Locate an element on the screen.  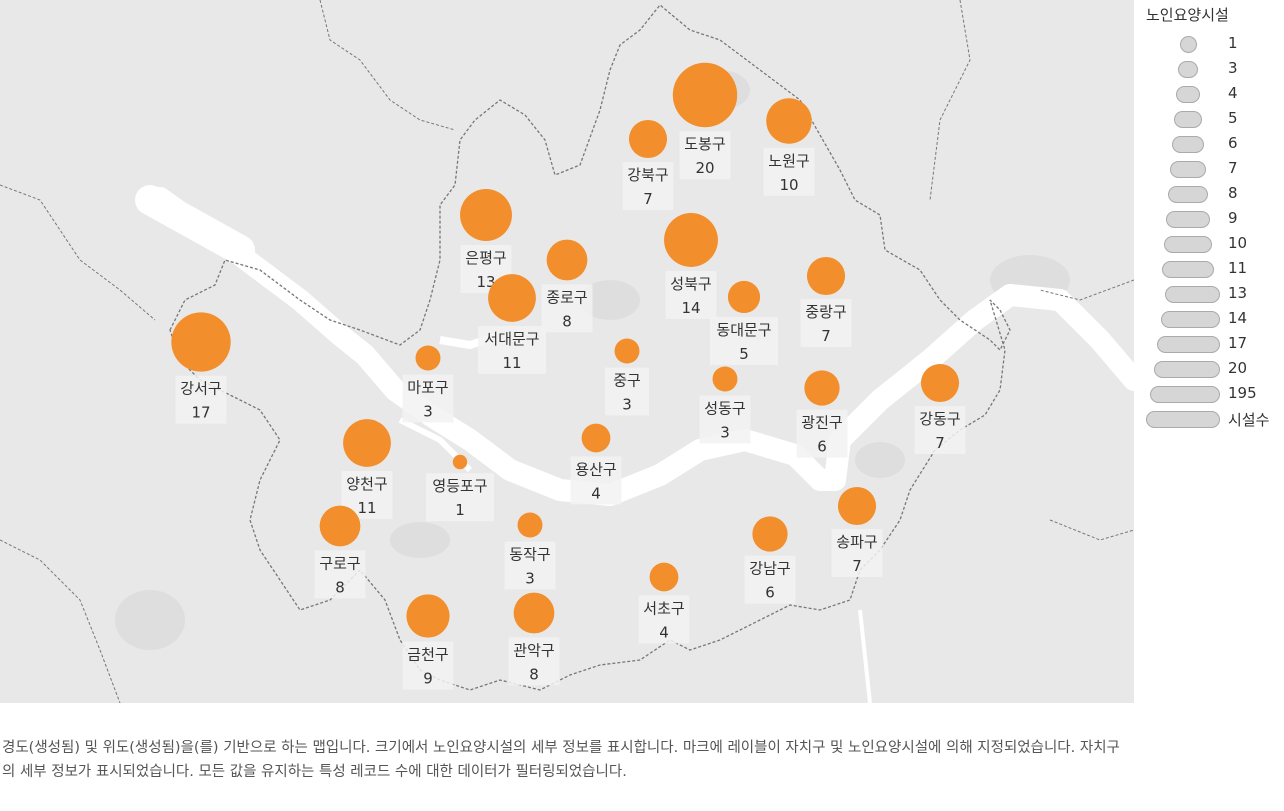
legend-item: 6 is located at coordinates (1213, 145).